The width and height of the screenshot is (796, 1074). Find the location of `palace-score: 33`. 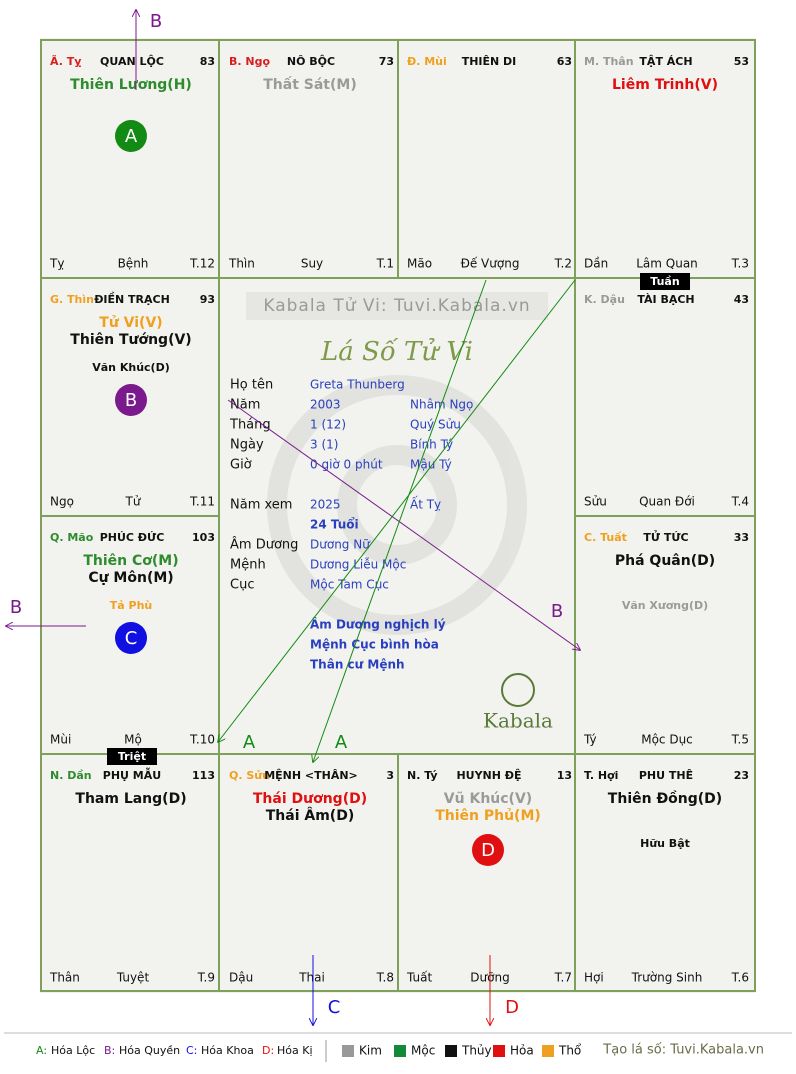

palace-score: 33 is located at coordinates (741, 537).